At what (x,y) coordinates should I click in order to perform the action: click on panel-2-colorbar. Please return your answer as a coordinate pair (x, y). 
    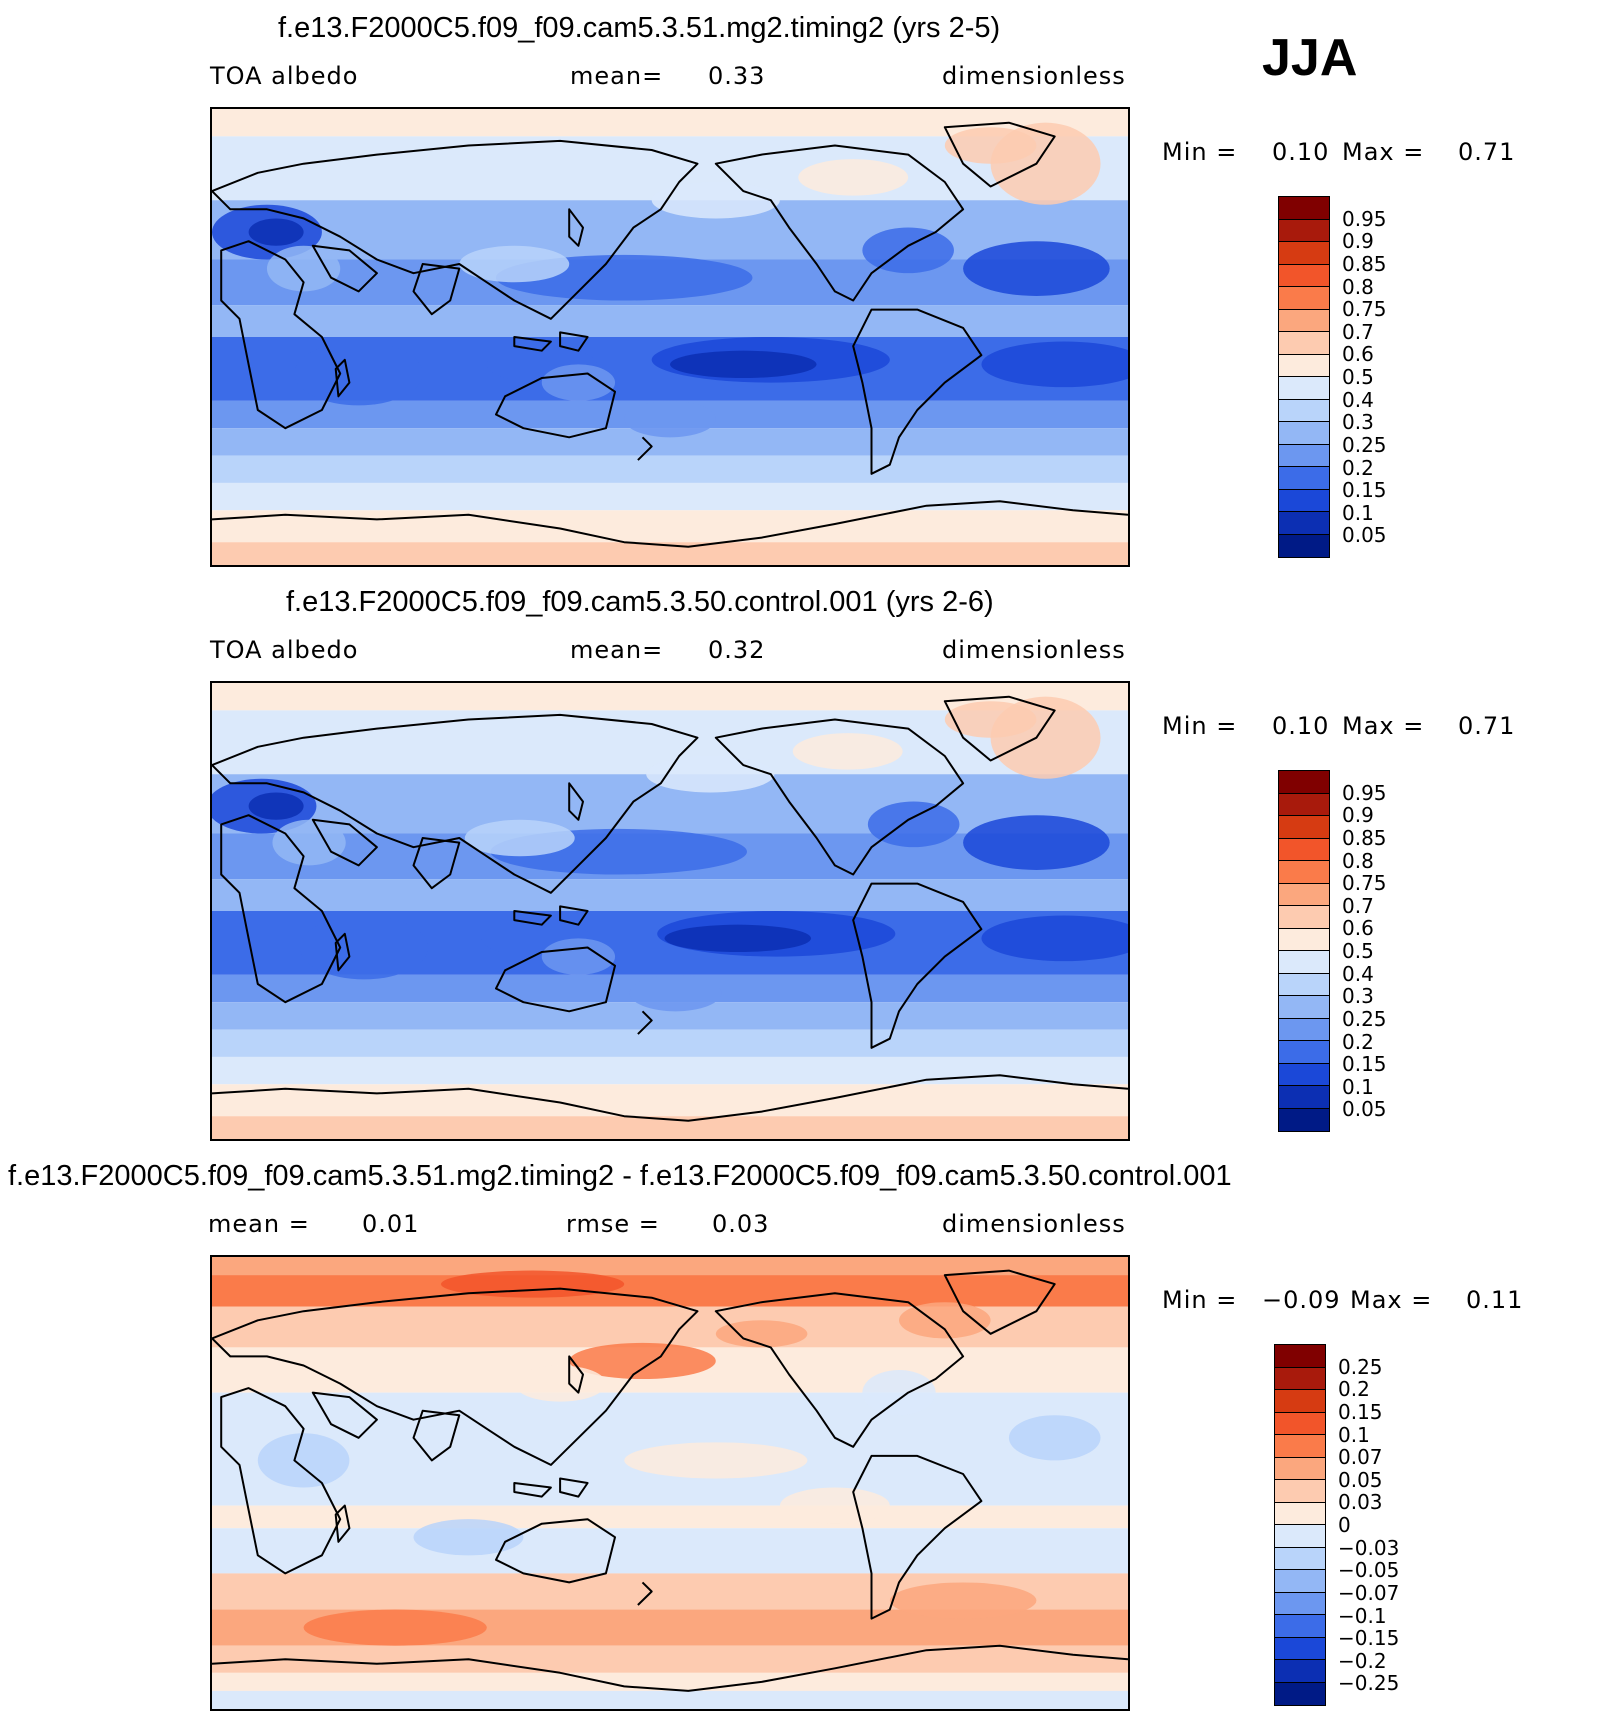
    Looking at the image, I should click on (1304, 951).